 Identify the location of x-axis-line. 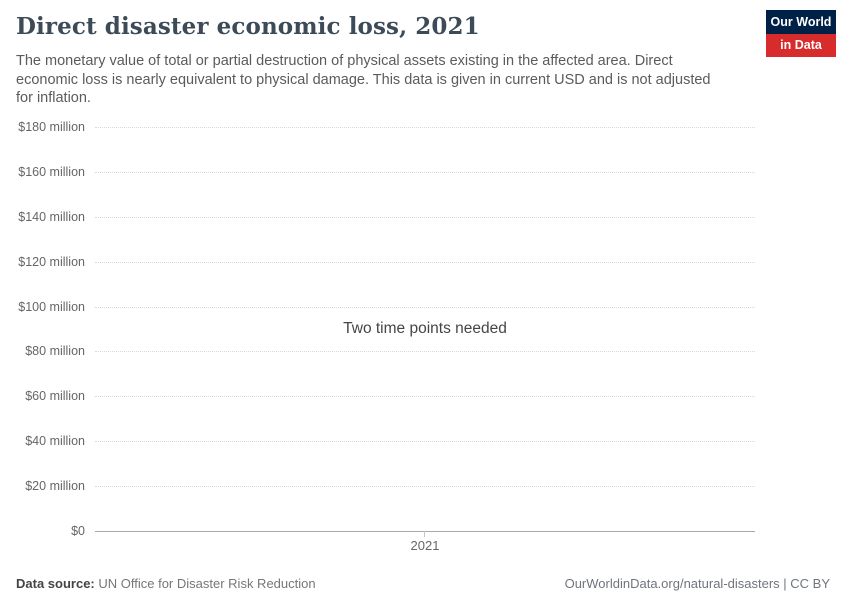
(425, 531).